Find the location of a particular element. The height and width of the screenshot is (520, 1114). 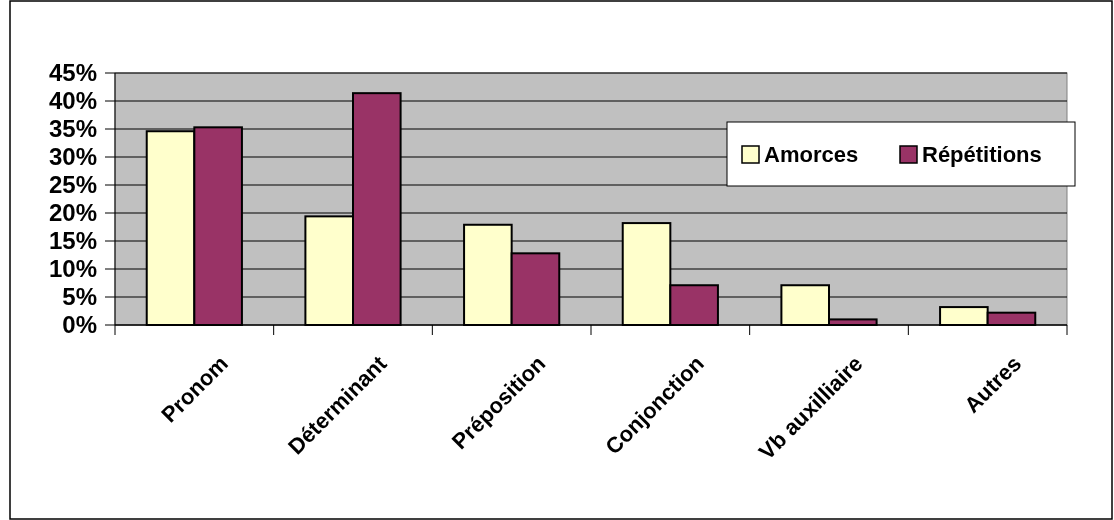

y-tick-label: 0% is located at coordinates (79, 325).